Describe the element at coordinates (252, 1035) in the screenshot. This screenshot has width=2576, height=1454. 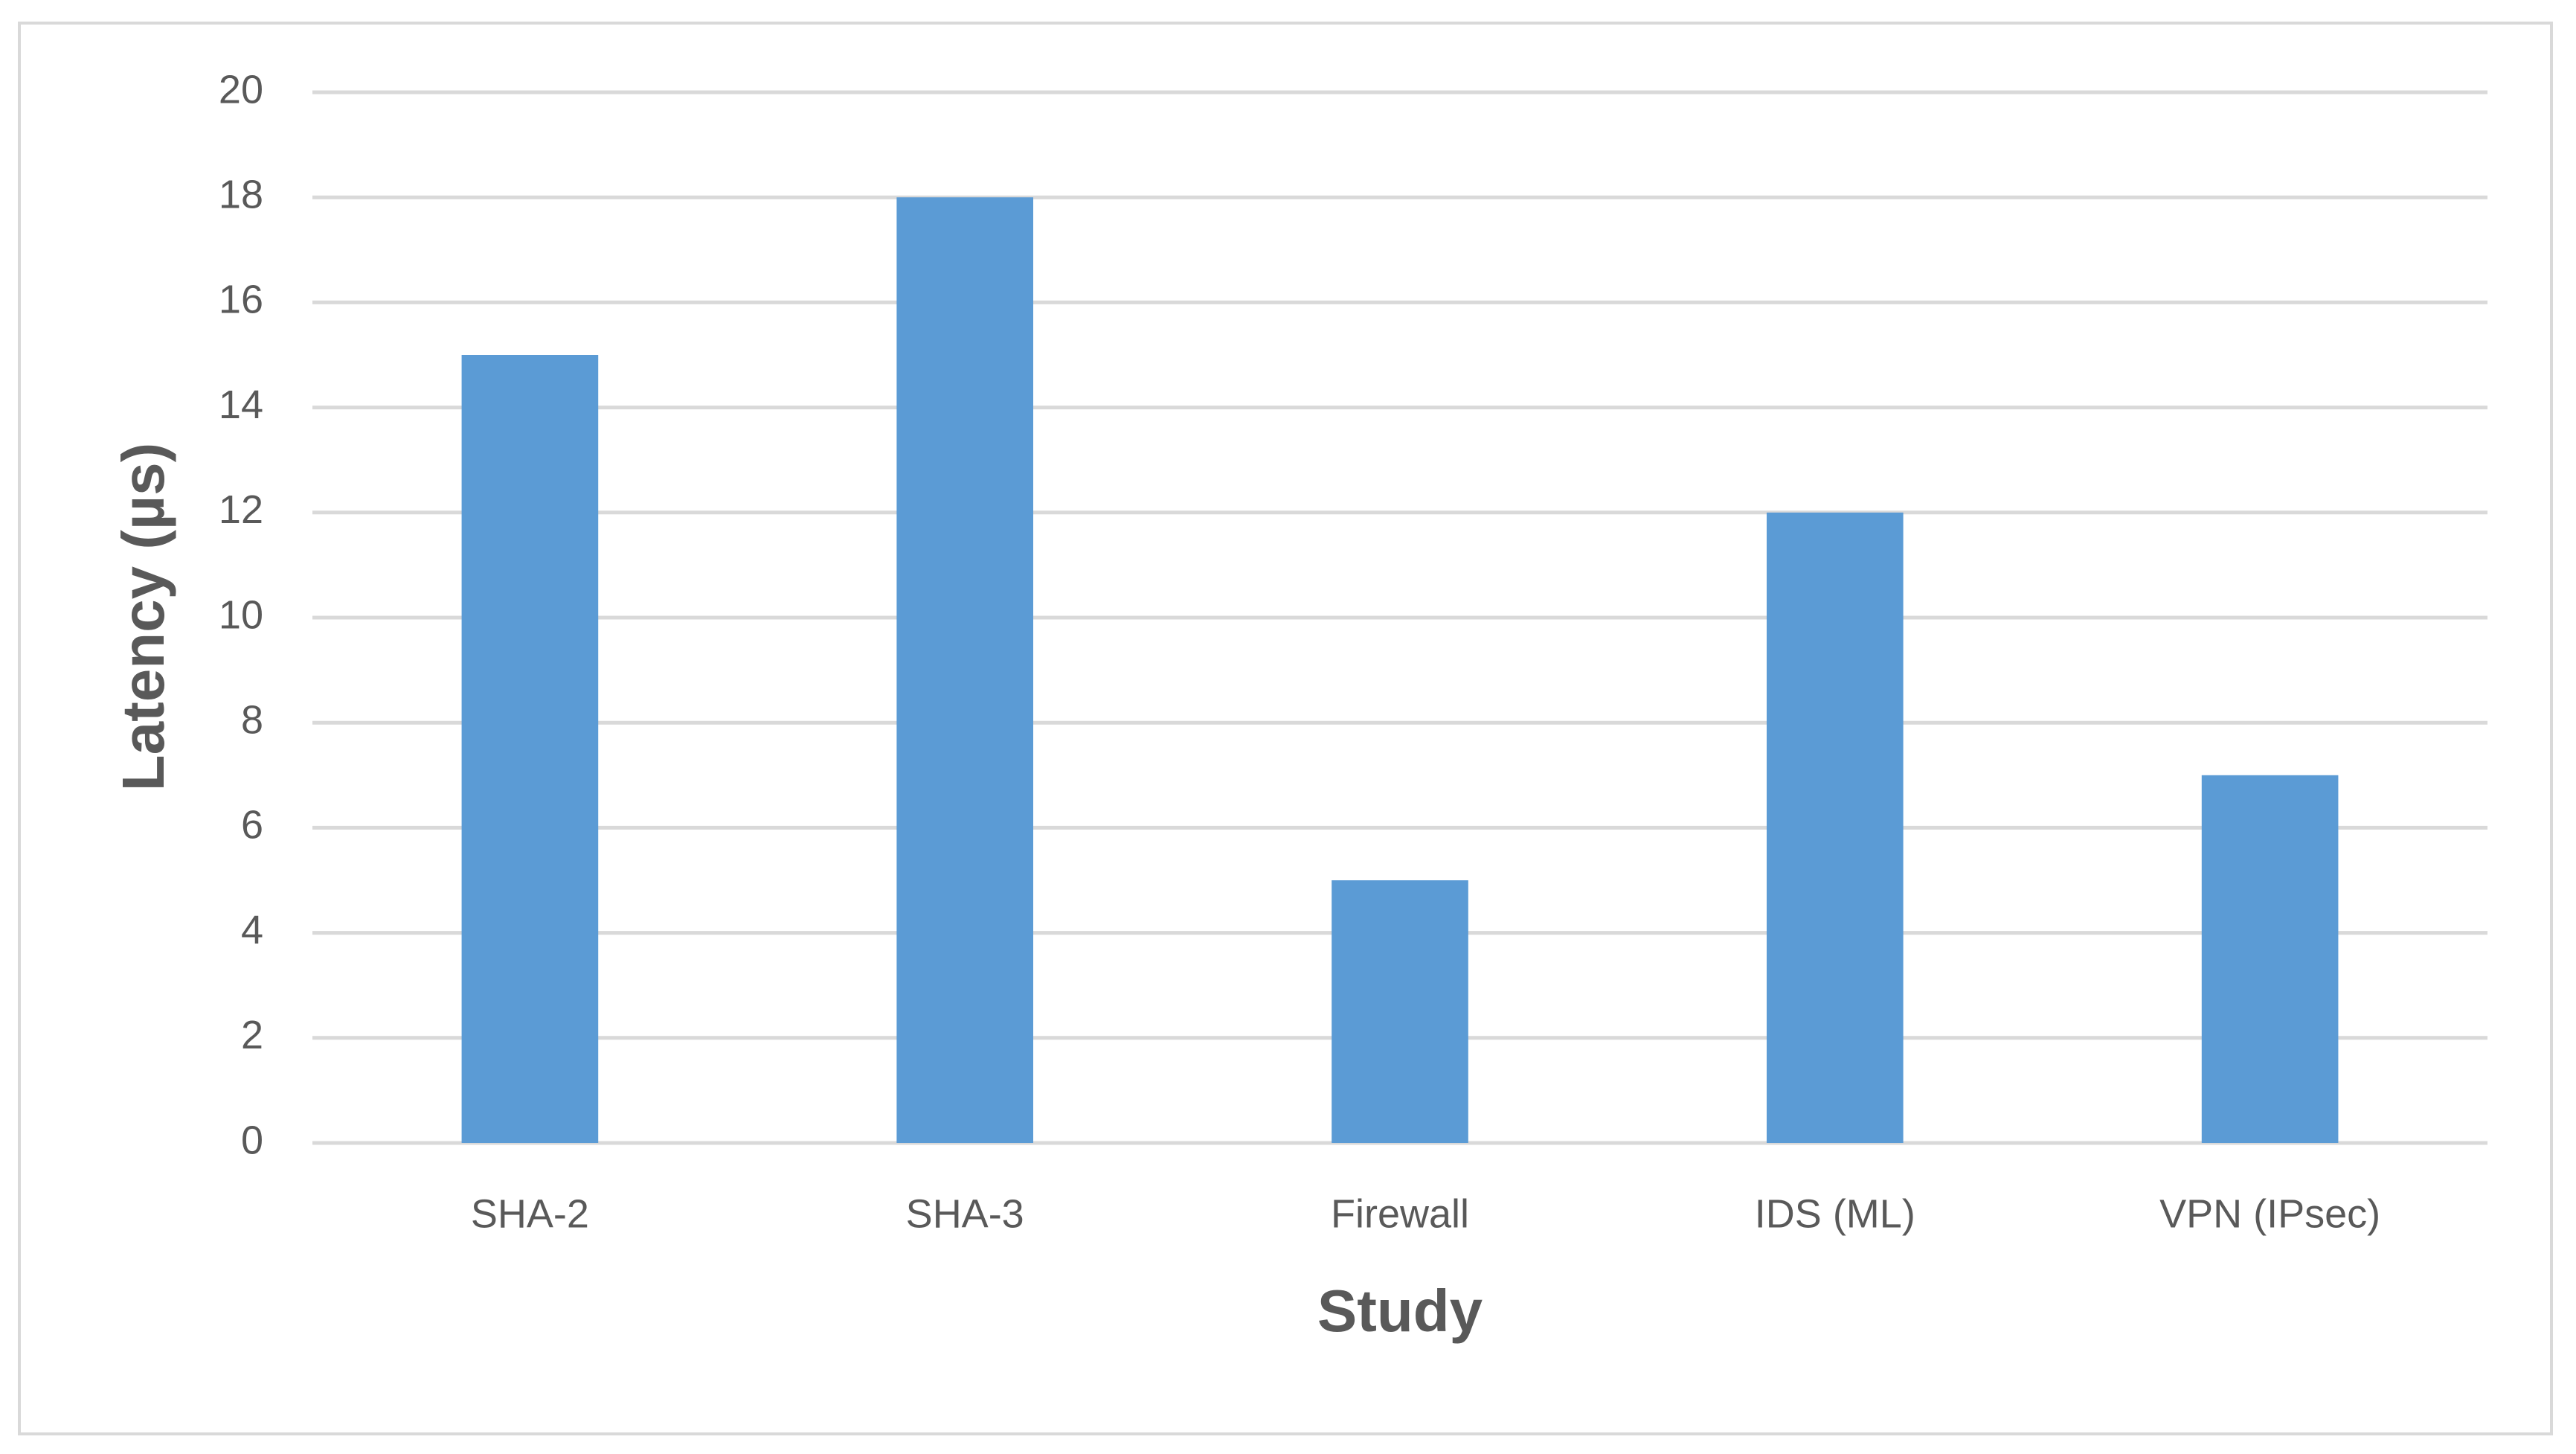
I see `y-tick-label: 2` at that location.